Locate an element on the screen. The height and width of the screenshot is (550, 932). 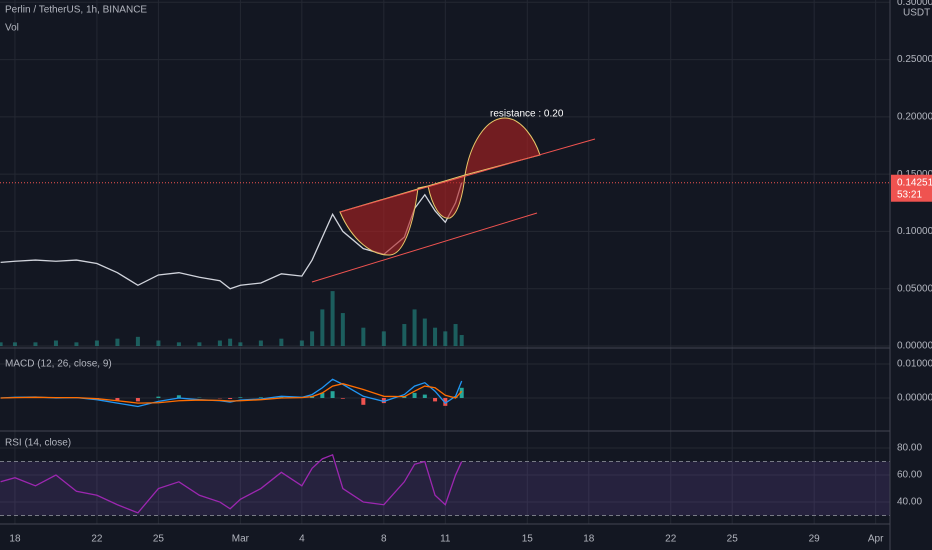
price-line is located at coordinates (231, 236).